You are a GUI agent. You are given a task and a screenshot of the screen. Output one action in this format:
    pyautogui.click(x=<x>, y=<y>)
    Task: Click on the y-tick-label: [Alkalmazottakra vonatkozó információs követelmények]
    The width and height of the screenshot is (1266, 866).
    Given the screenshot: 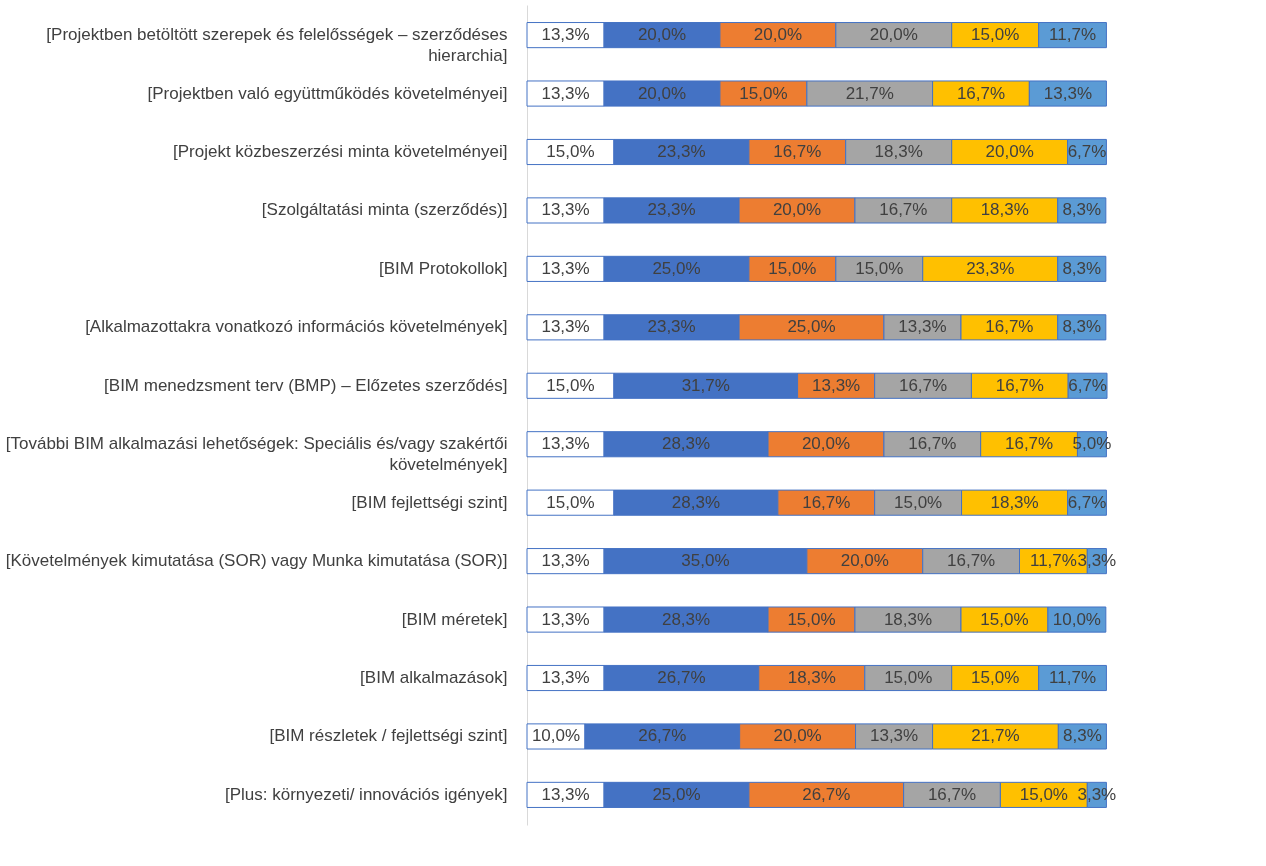 What is the action you would take?
    pyautogui.click(x=296, y=327)
    